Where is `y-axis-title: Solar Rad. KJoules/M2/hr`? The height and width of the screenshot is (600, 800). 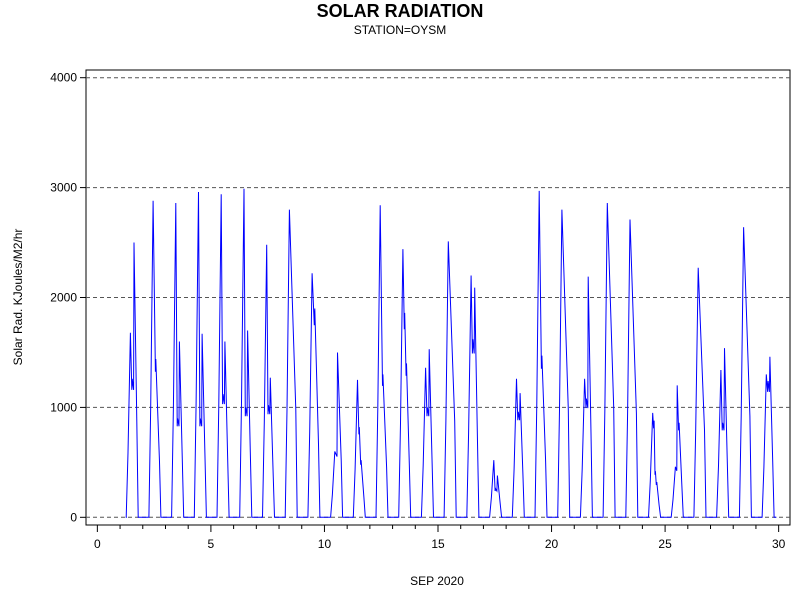 y-axis-title: Solar Rad. KJoules/M2/hr is located at coordinates (18, 297).